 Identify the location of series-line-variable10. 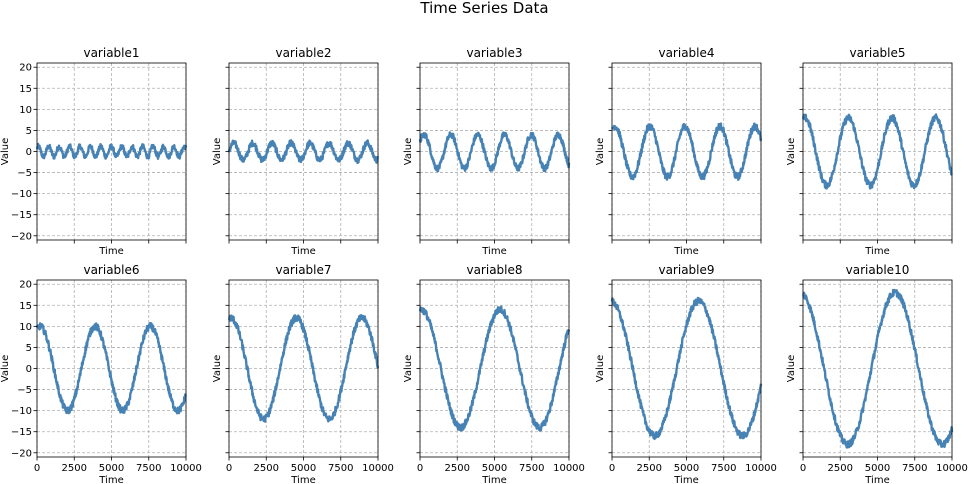
(878, 368).